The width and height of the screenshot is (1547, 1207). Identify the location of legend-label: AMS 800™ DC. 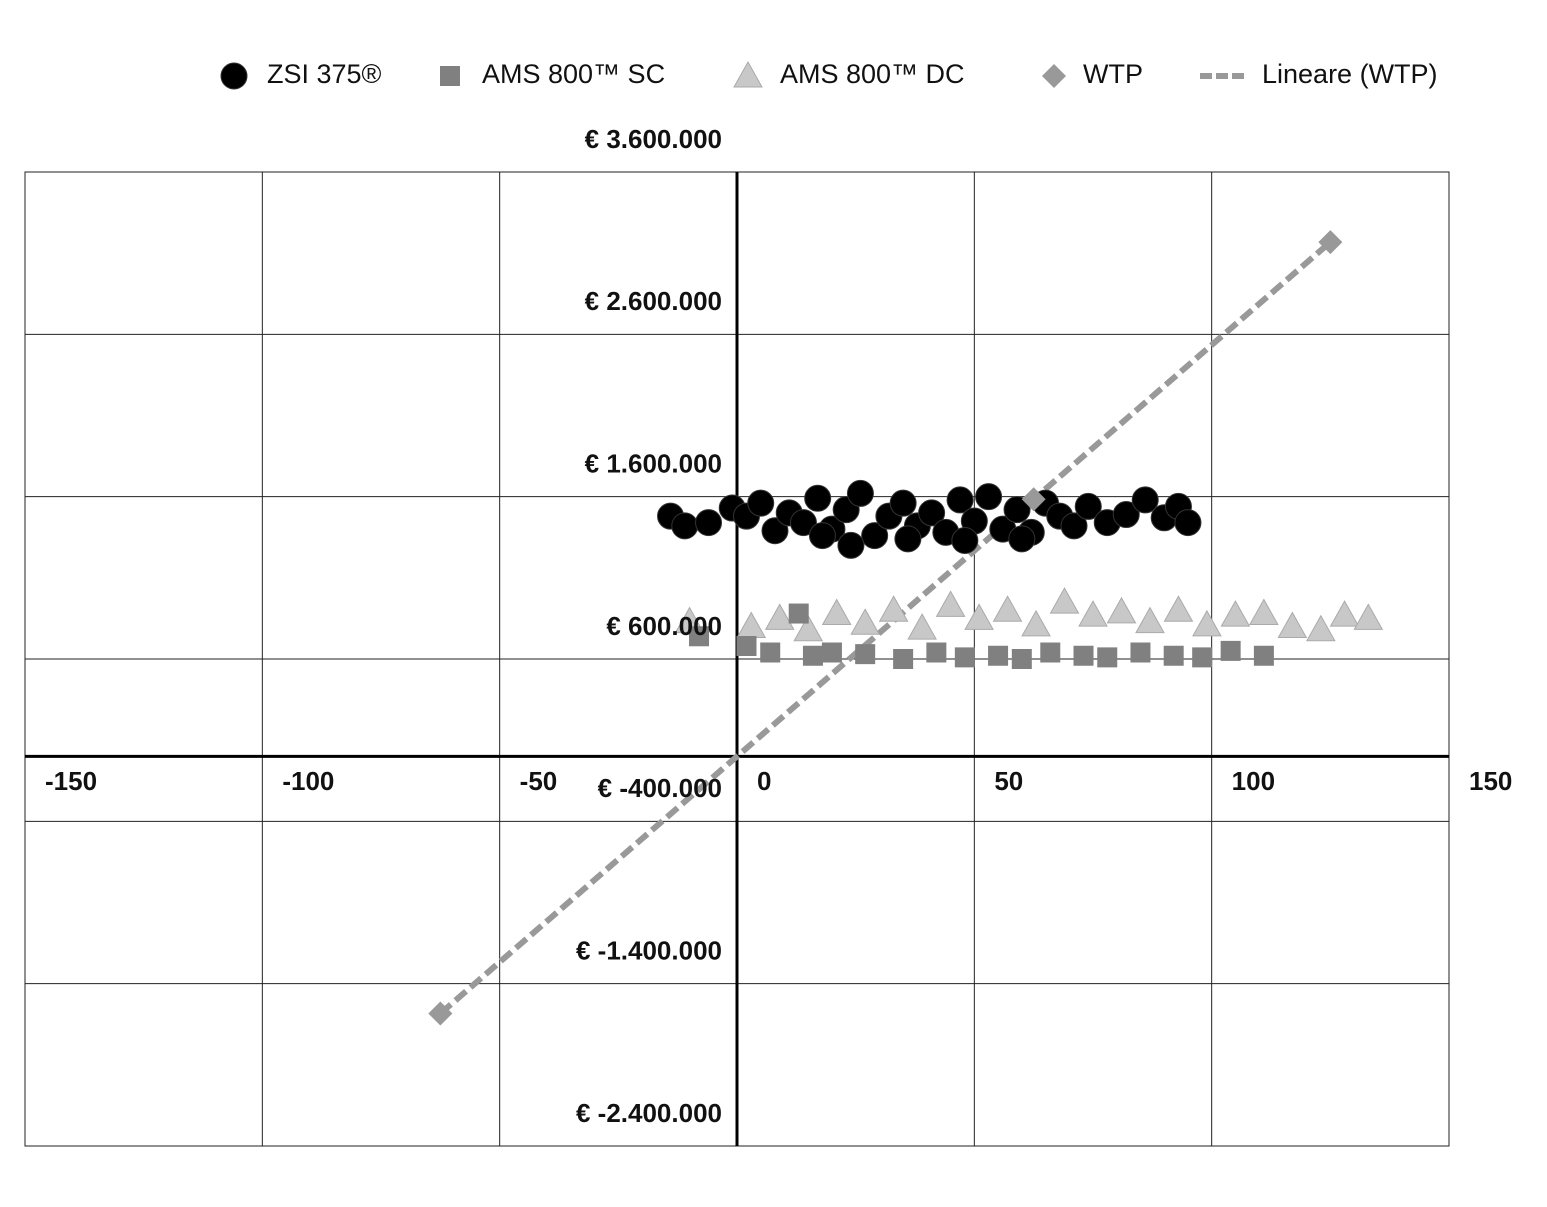
(872, 74).